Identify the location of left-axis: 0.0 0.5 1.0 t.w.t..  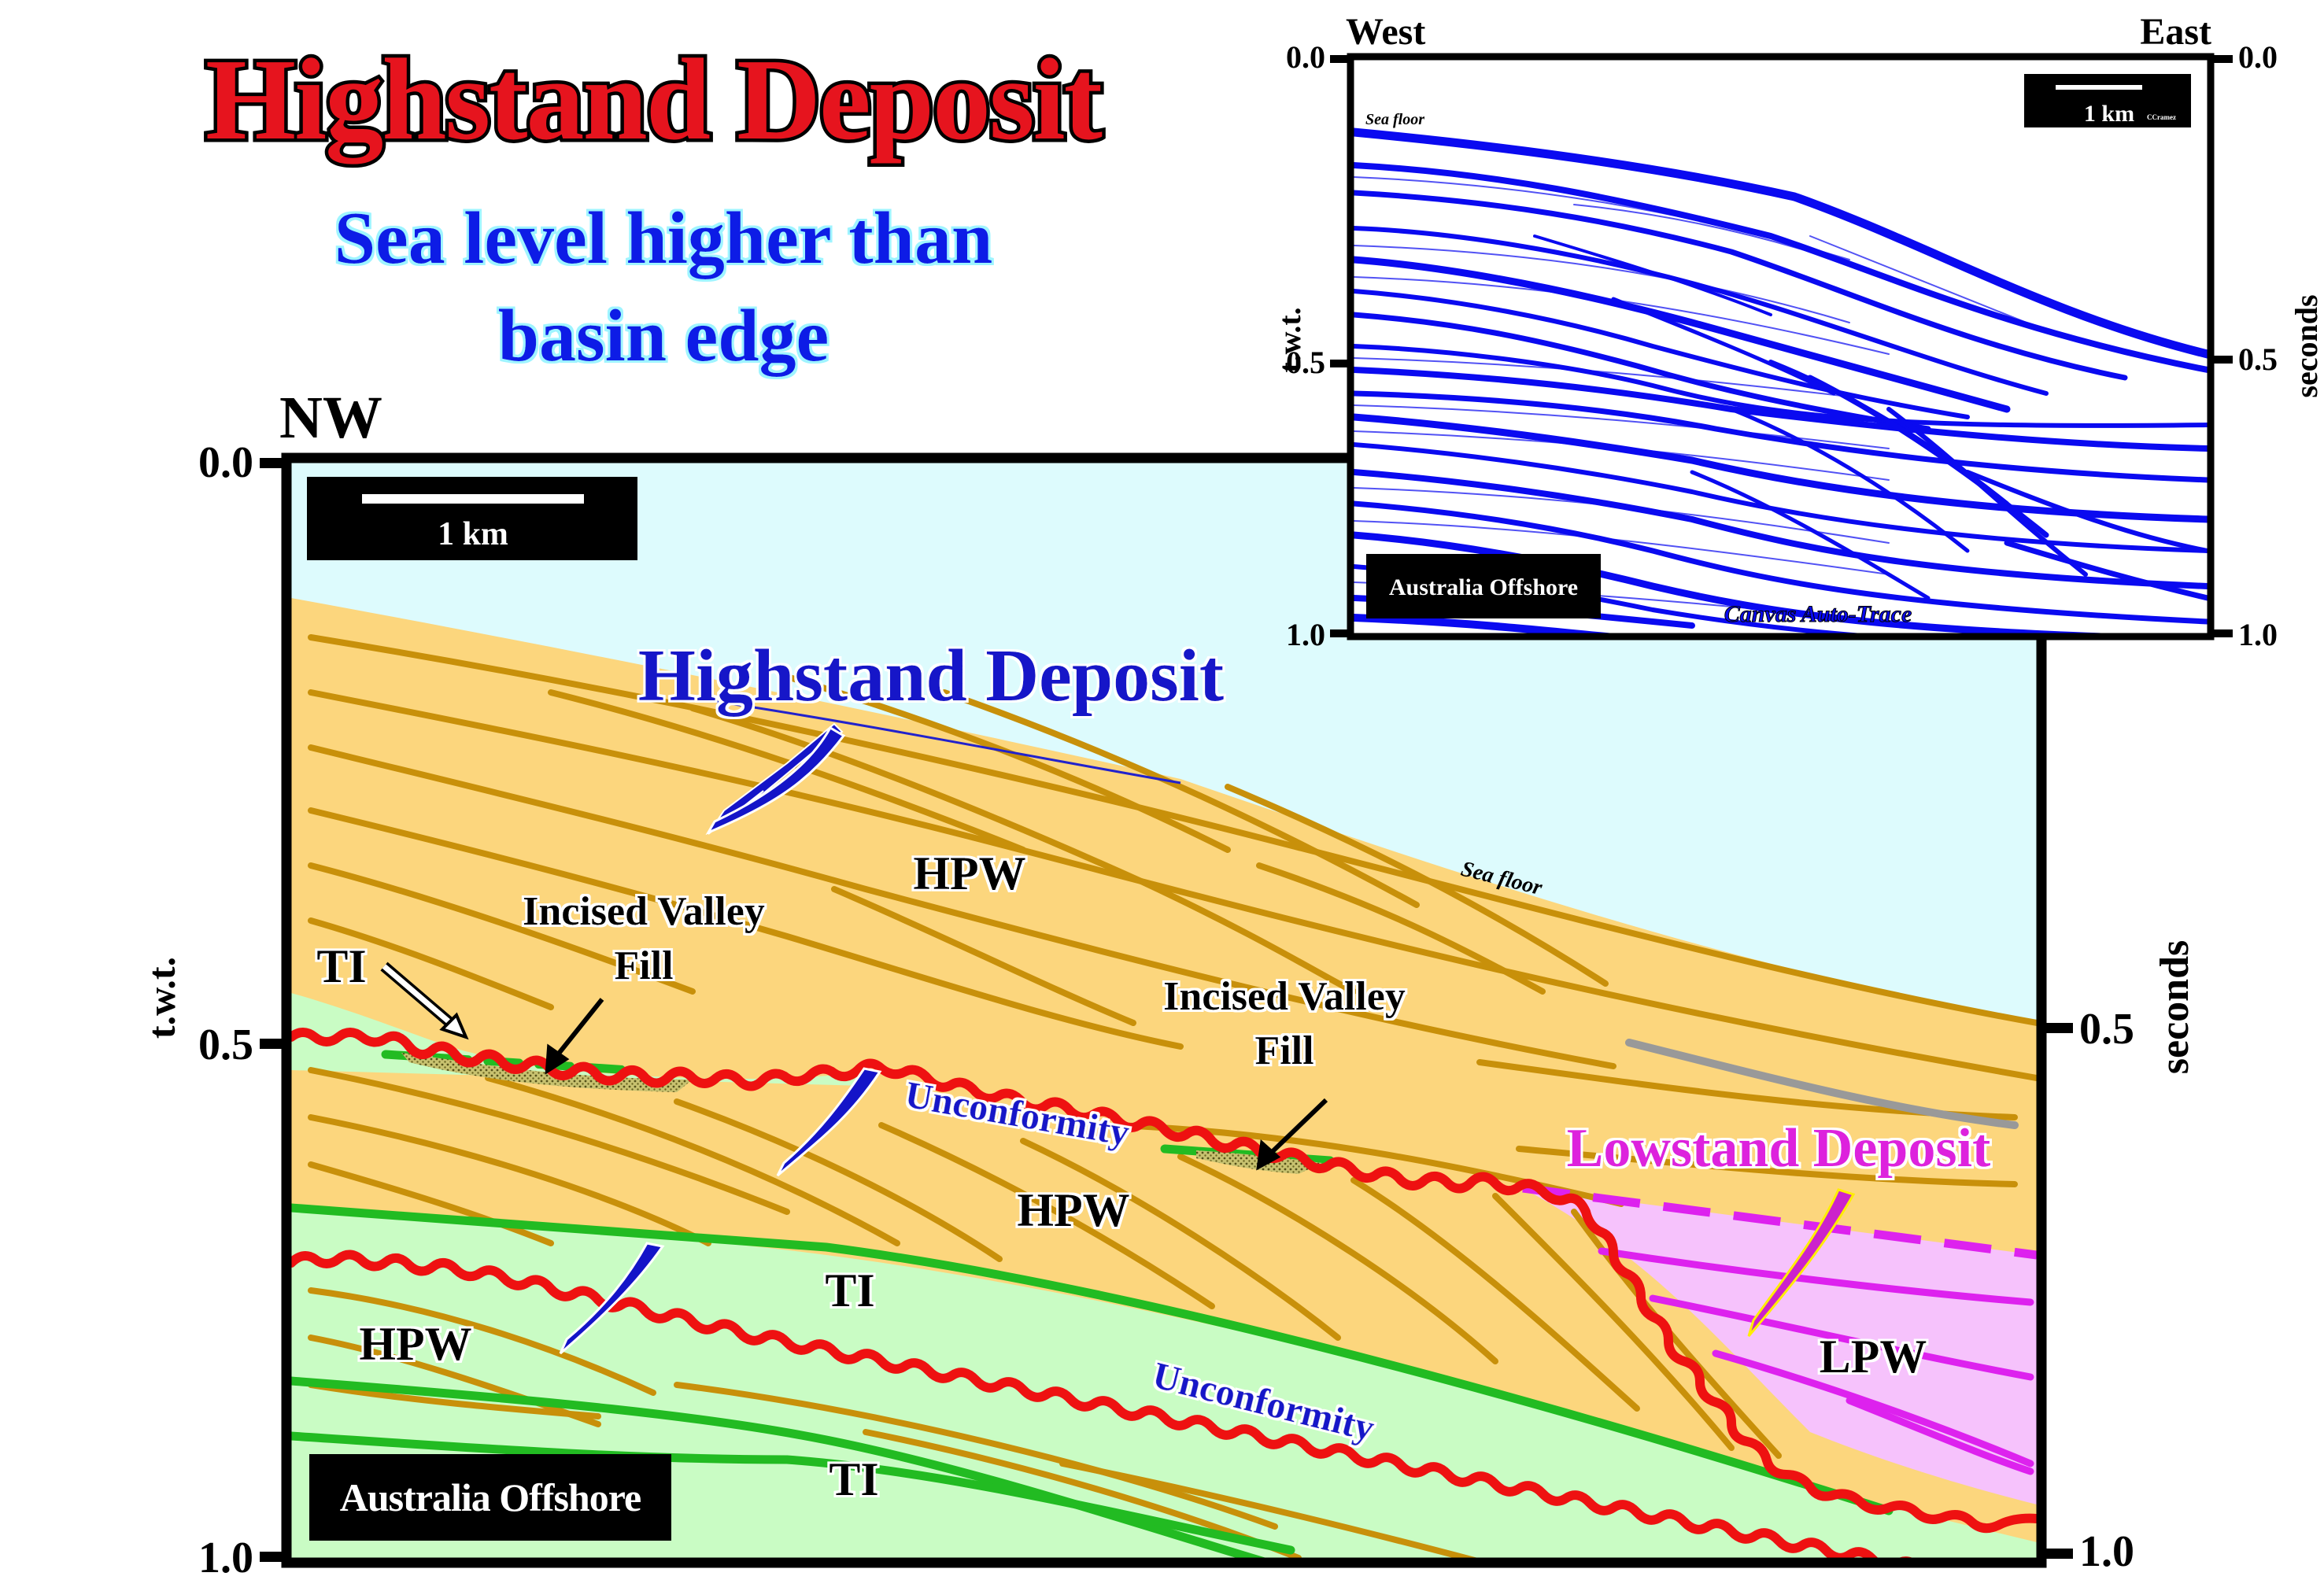
(215, 1009).